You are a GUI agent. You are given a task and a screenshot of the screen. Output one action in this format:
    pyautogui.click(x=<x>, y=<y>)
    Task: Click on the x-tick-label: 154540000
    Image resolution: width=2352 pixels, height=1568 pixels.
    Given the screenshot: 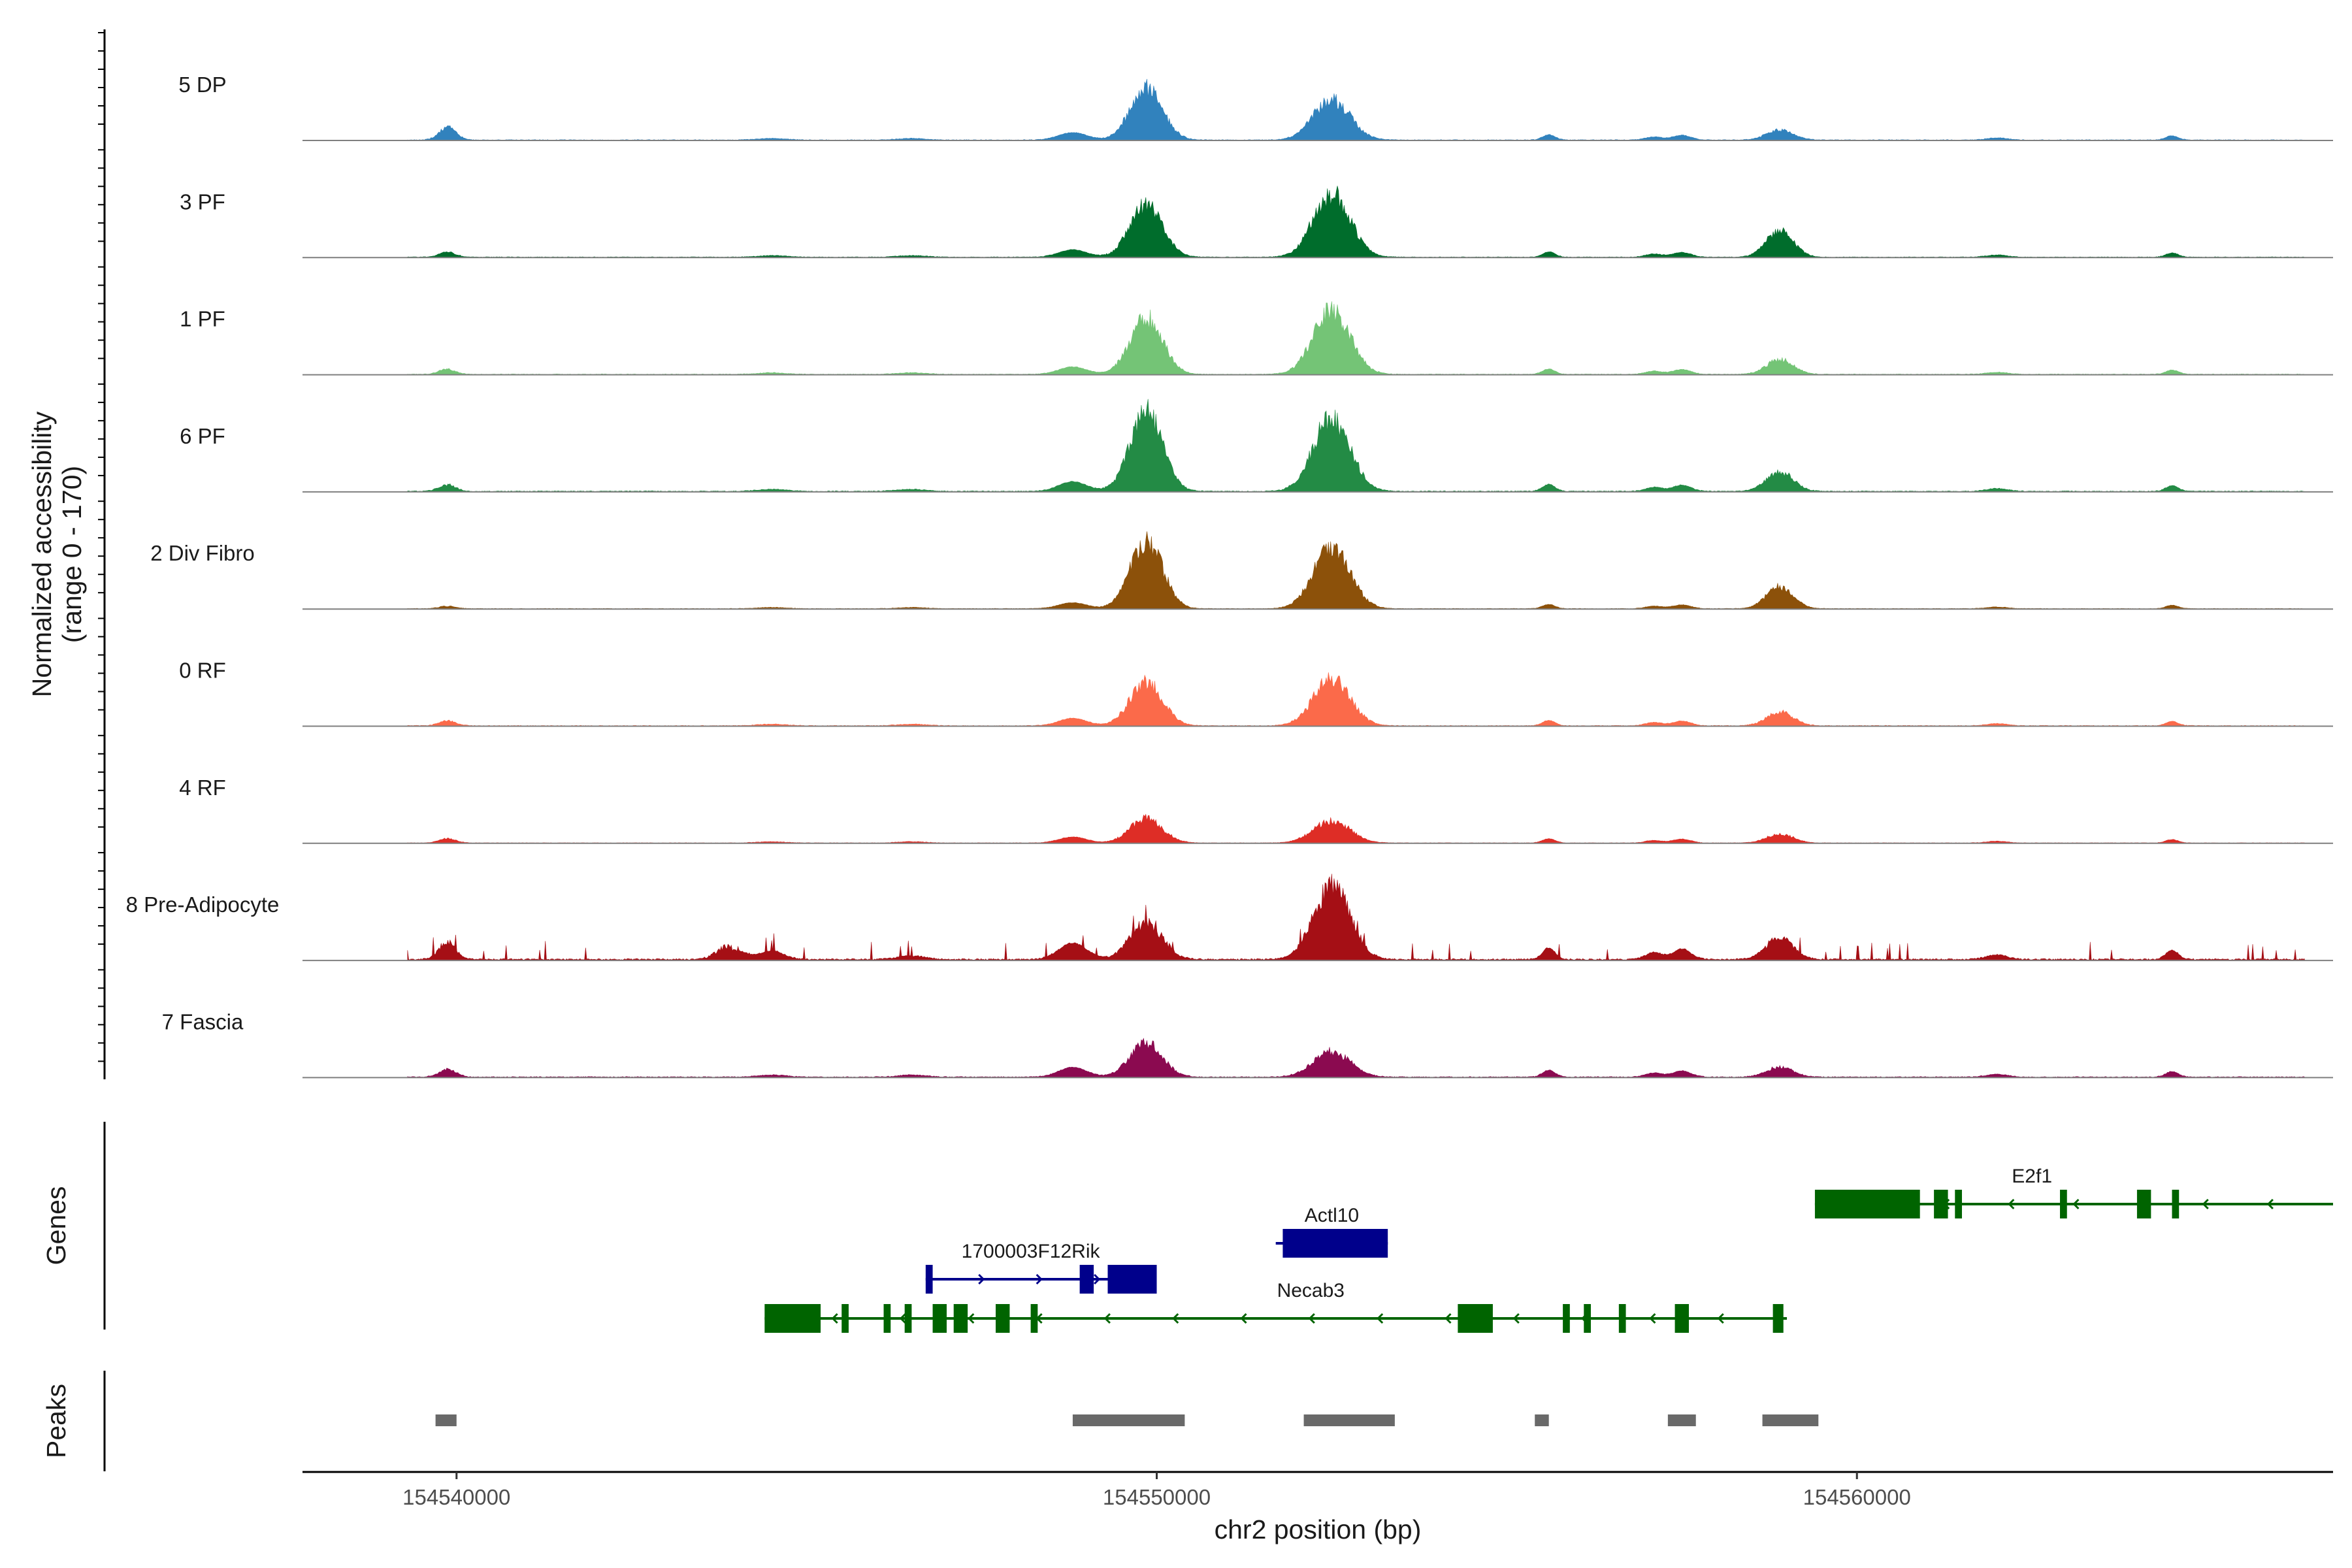 What is the action you would take?
    pyautogui.click(x=456, y=1497)
    